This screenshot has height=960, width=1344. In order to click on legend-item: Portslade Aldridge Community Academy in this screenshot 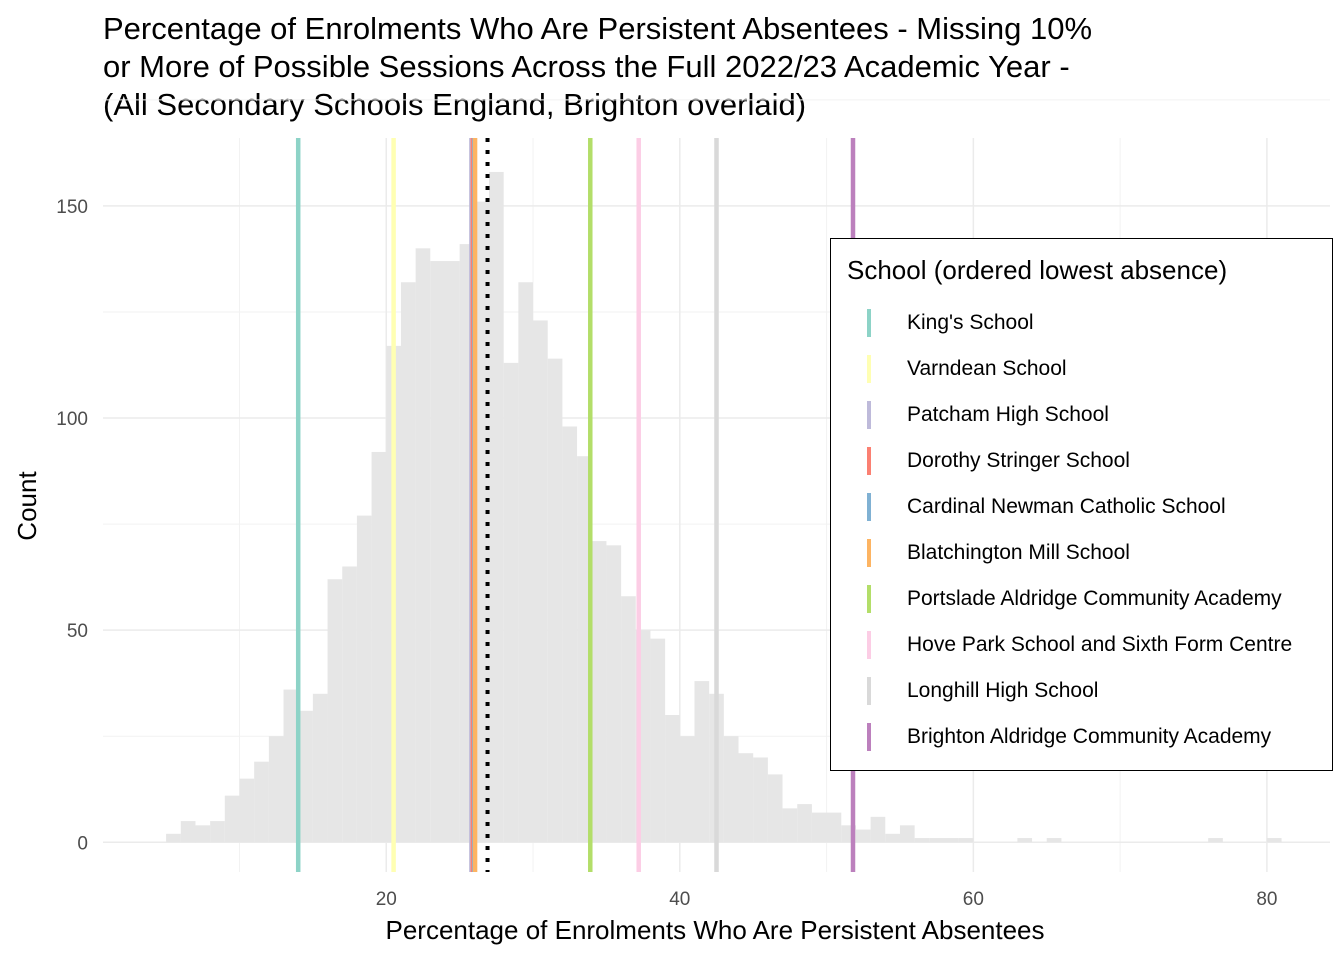, I will do `click(1081, 608)`.